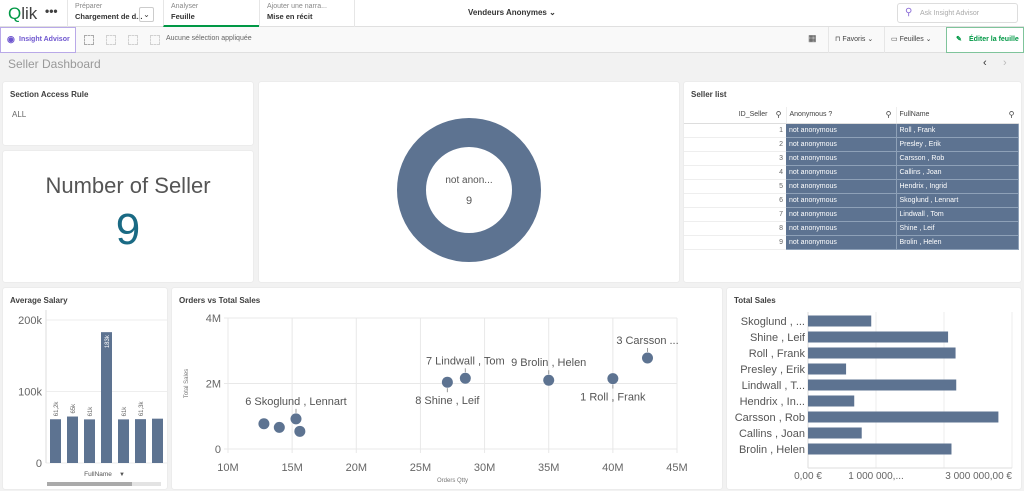 This screenshot has width=1024, height=491. What do you see at coordinates (38, 40) in the screenshot?
I see `insight-advisor-button: ◉ Insight Advisor` at bounding box center [38, 40].